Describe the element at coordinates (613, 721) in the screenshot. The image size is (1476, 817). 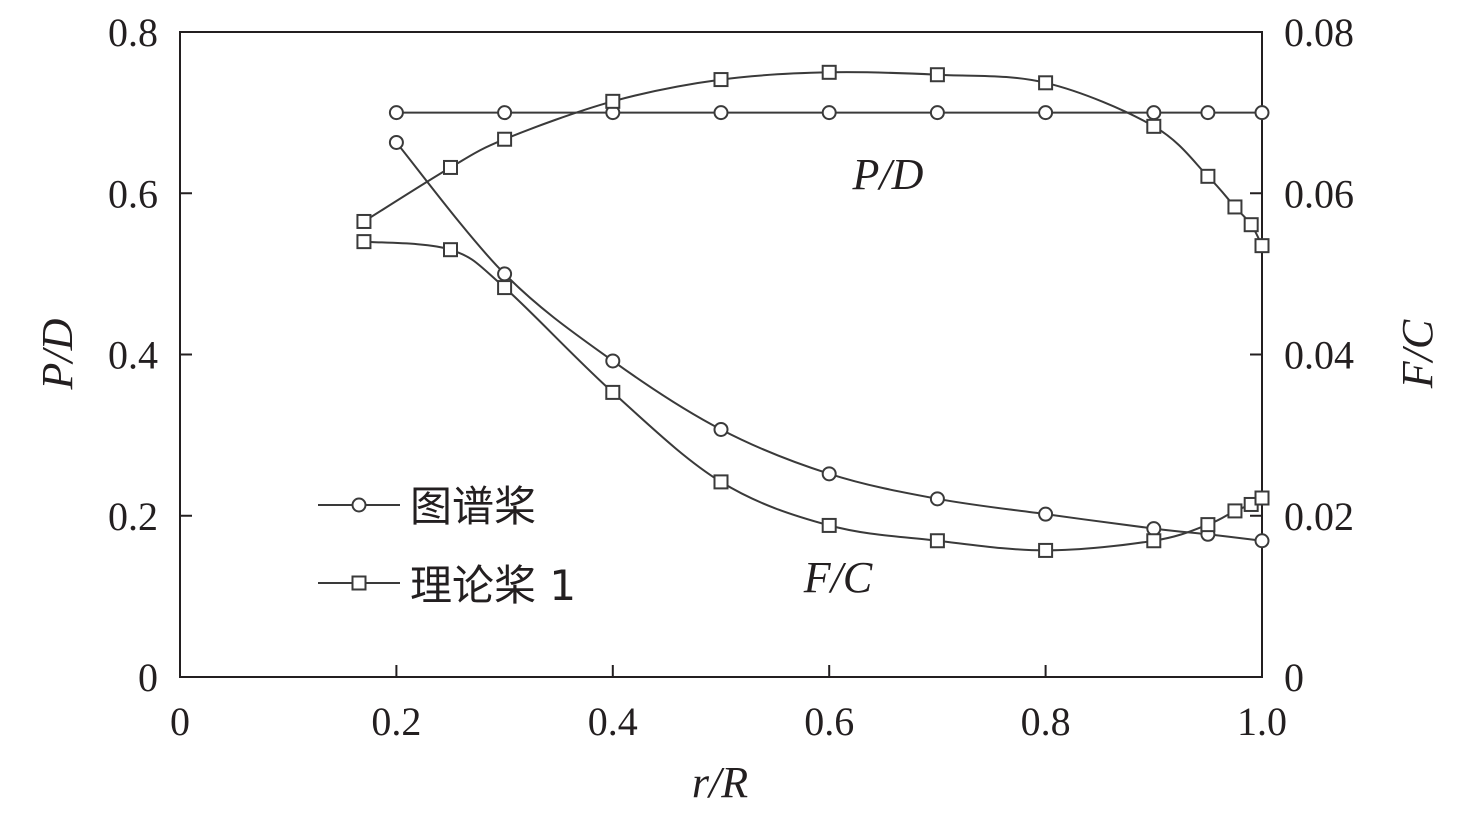
I see `x-tick-label: 0.4` at that location.